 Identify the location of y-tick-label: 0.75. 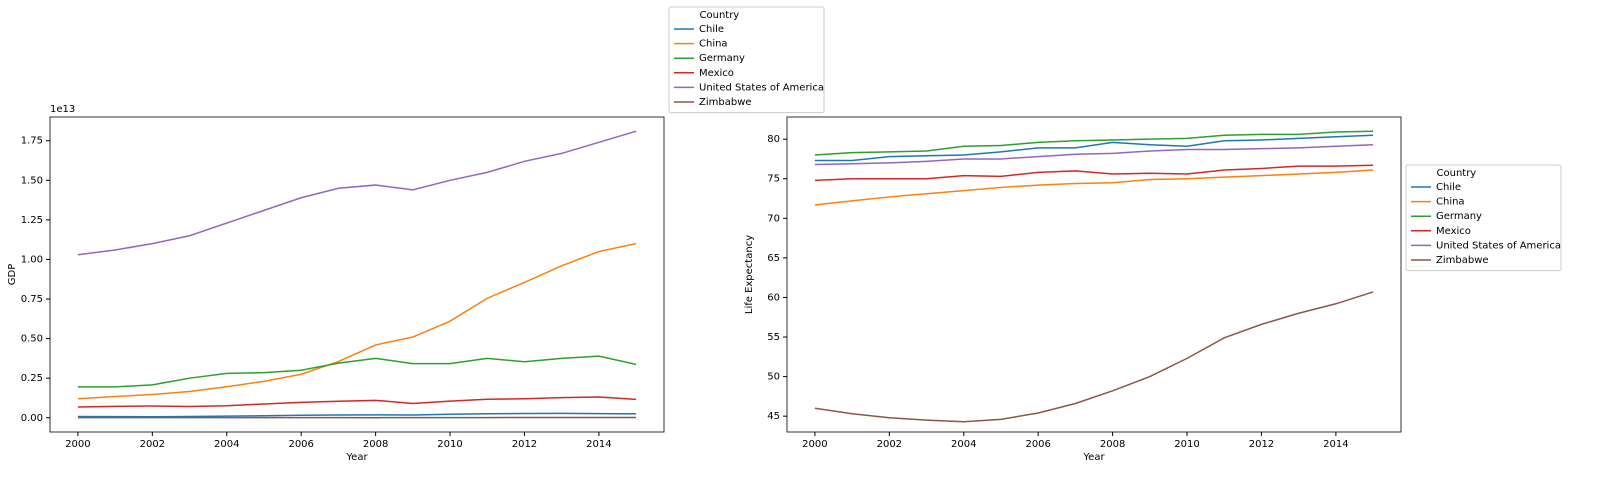
(32, 299).